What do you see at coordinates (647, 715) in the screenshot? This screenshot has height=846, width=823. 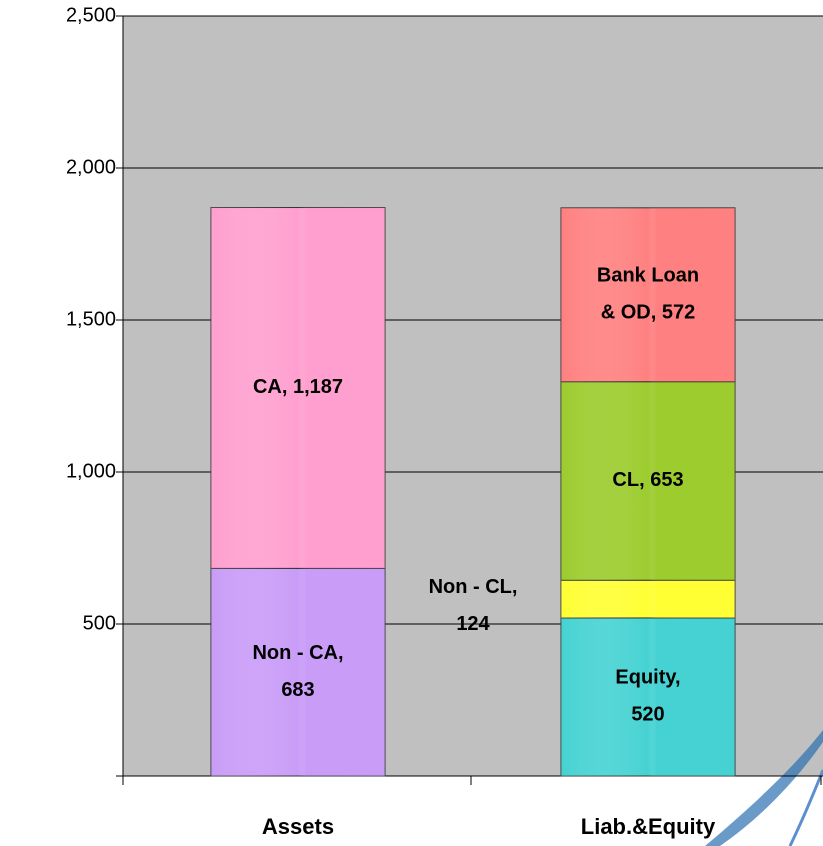 I see `data-label: 520` at bounding box center [647, 715].